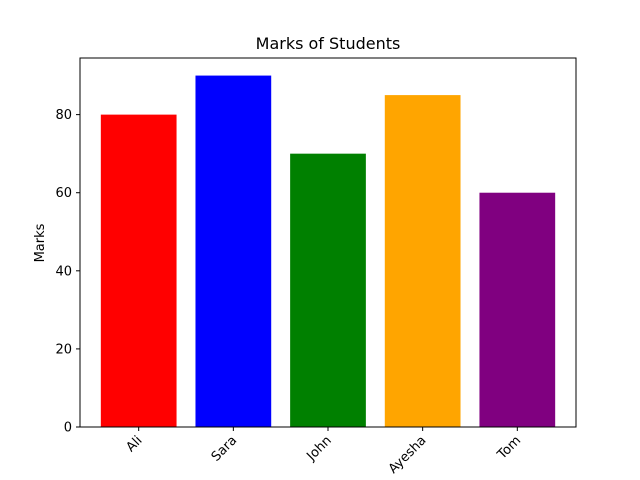  Describe the element at coordinates (63, 349) in the screenshot. I see `y-tick-label: 20` at that location.